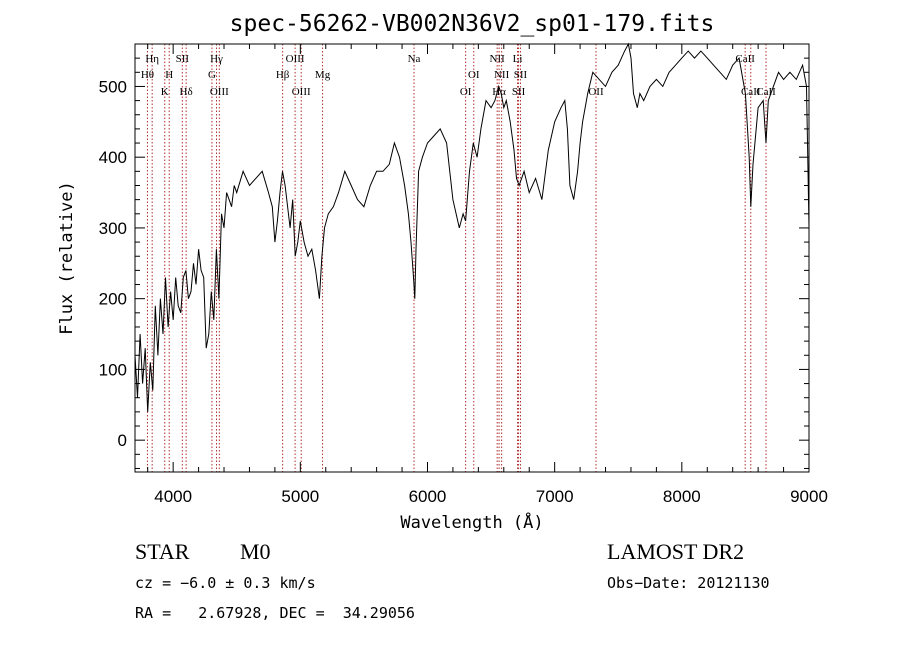 The width and height of the screenshot is (900, 649). Describe the element at coordinates (113, 228) in the screenshot. I see `y-tick-label: 300` at that location.